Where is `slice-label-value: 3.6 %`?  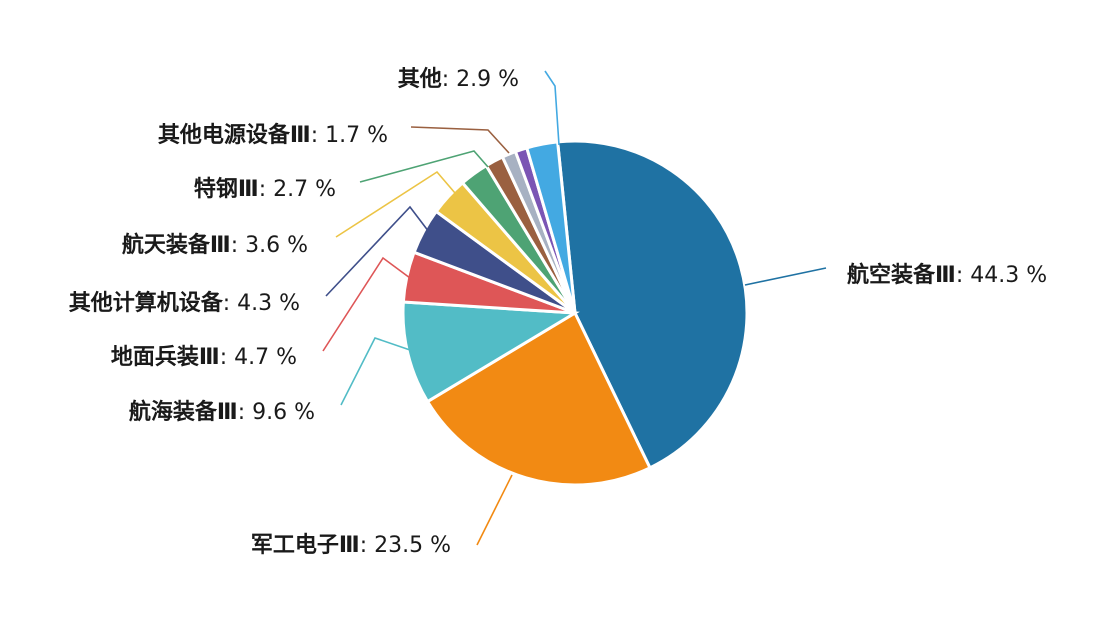
slice-label-value: 3.6 % is located at coordinates (276, 245).